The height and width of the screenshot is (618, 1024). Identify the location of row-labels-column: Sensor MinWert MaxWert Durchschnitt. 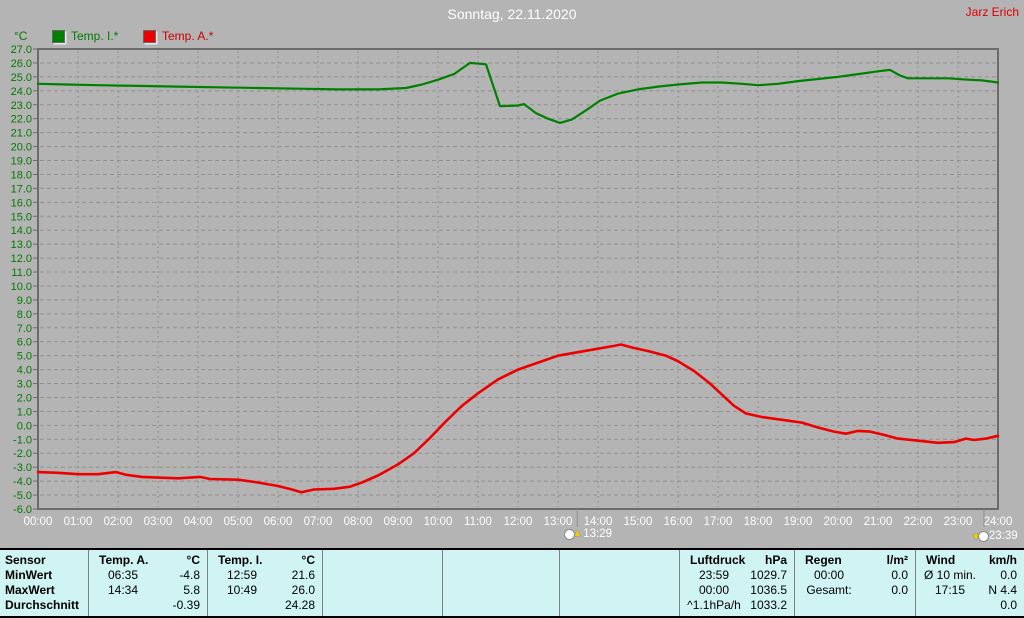
(44, 583).